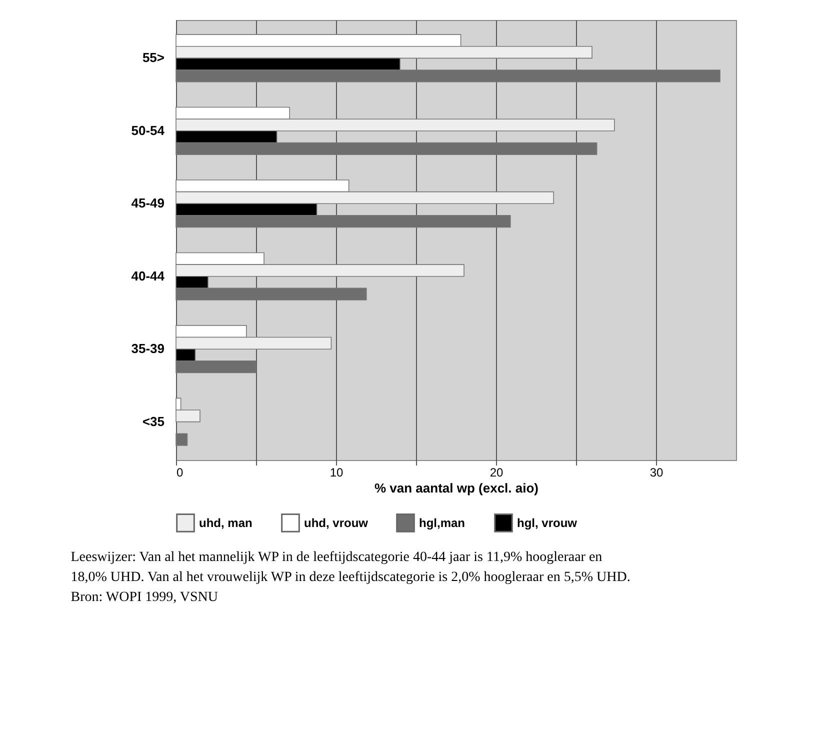  What do you see at coordinates (657, 473) in the screenshot?
I see `x-tick-label: 30` at bounding box center [657, 473].